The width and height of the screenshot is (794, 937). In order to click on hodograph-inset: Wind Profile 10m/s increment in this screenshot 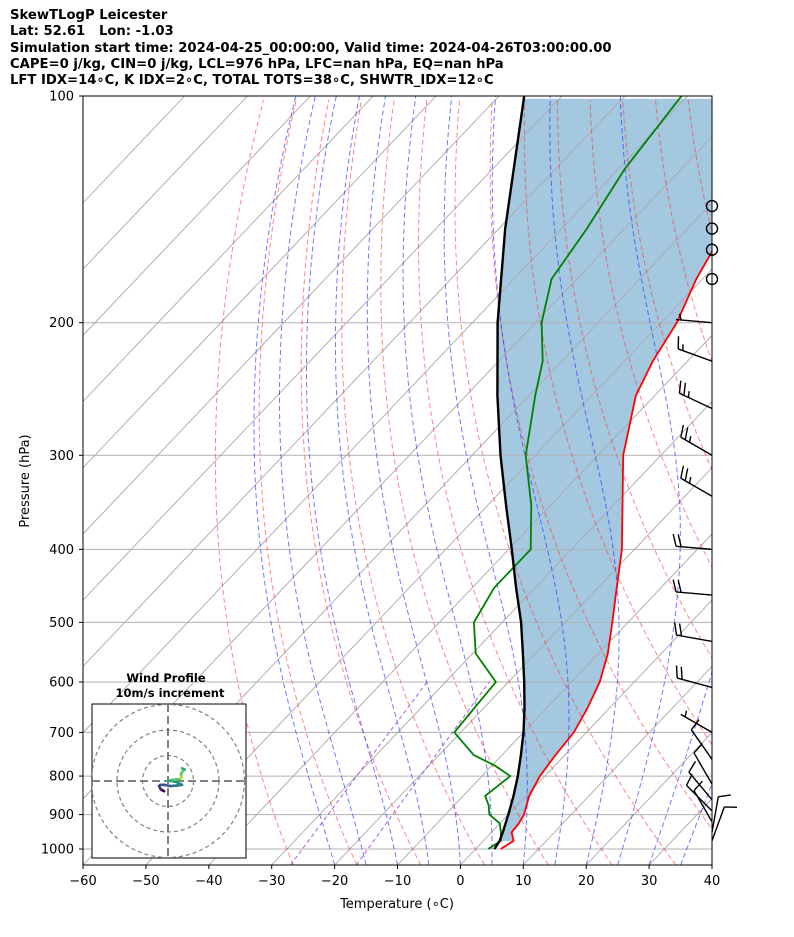, I will do `click(169, 765)`.